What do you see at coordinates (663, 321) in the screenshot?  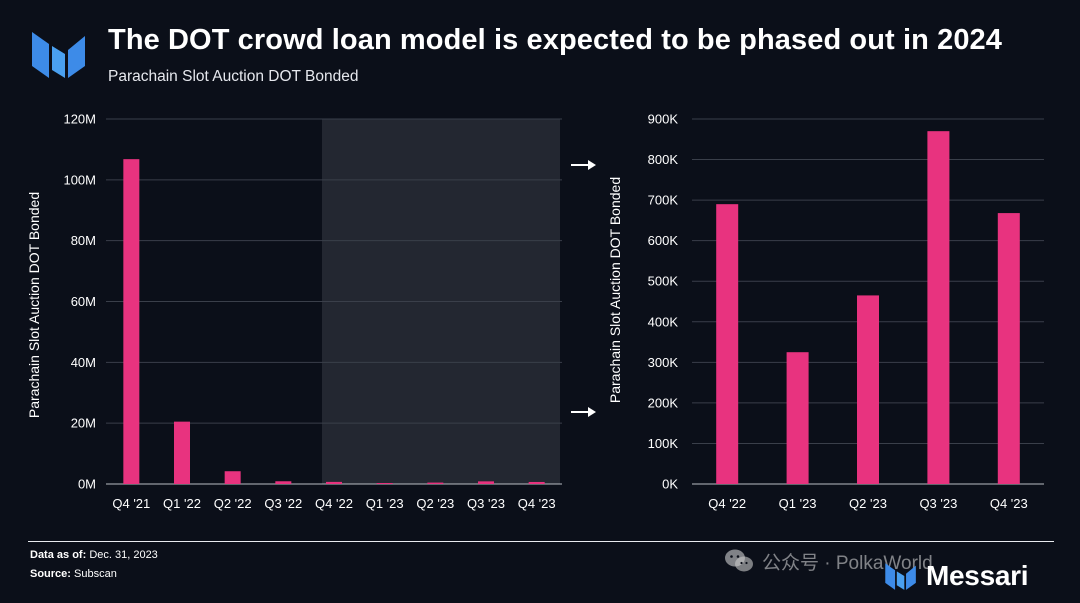 I see `right-y-tick-label: 400K` at bounding box center [663, 321].